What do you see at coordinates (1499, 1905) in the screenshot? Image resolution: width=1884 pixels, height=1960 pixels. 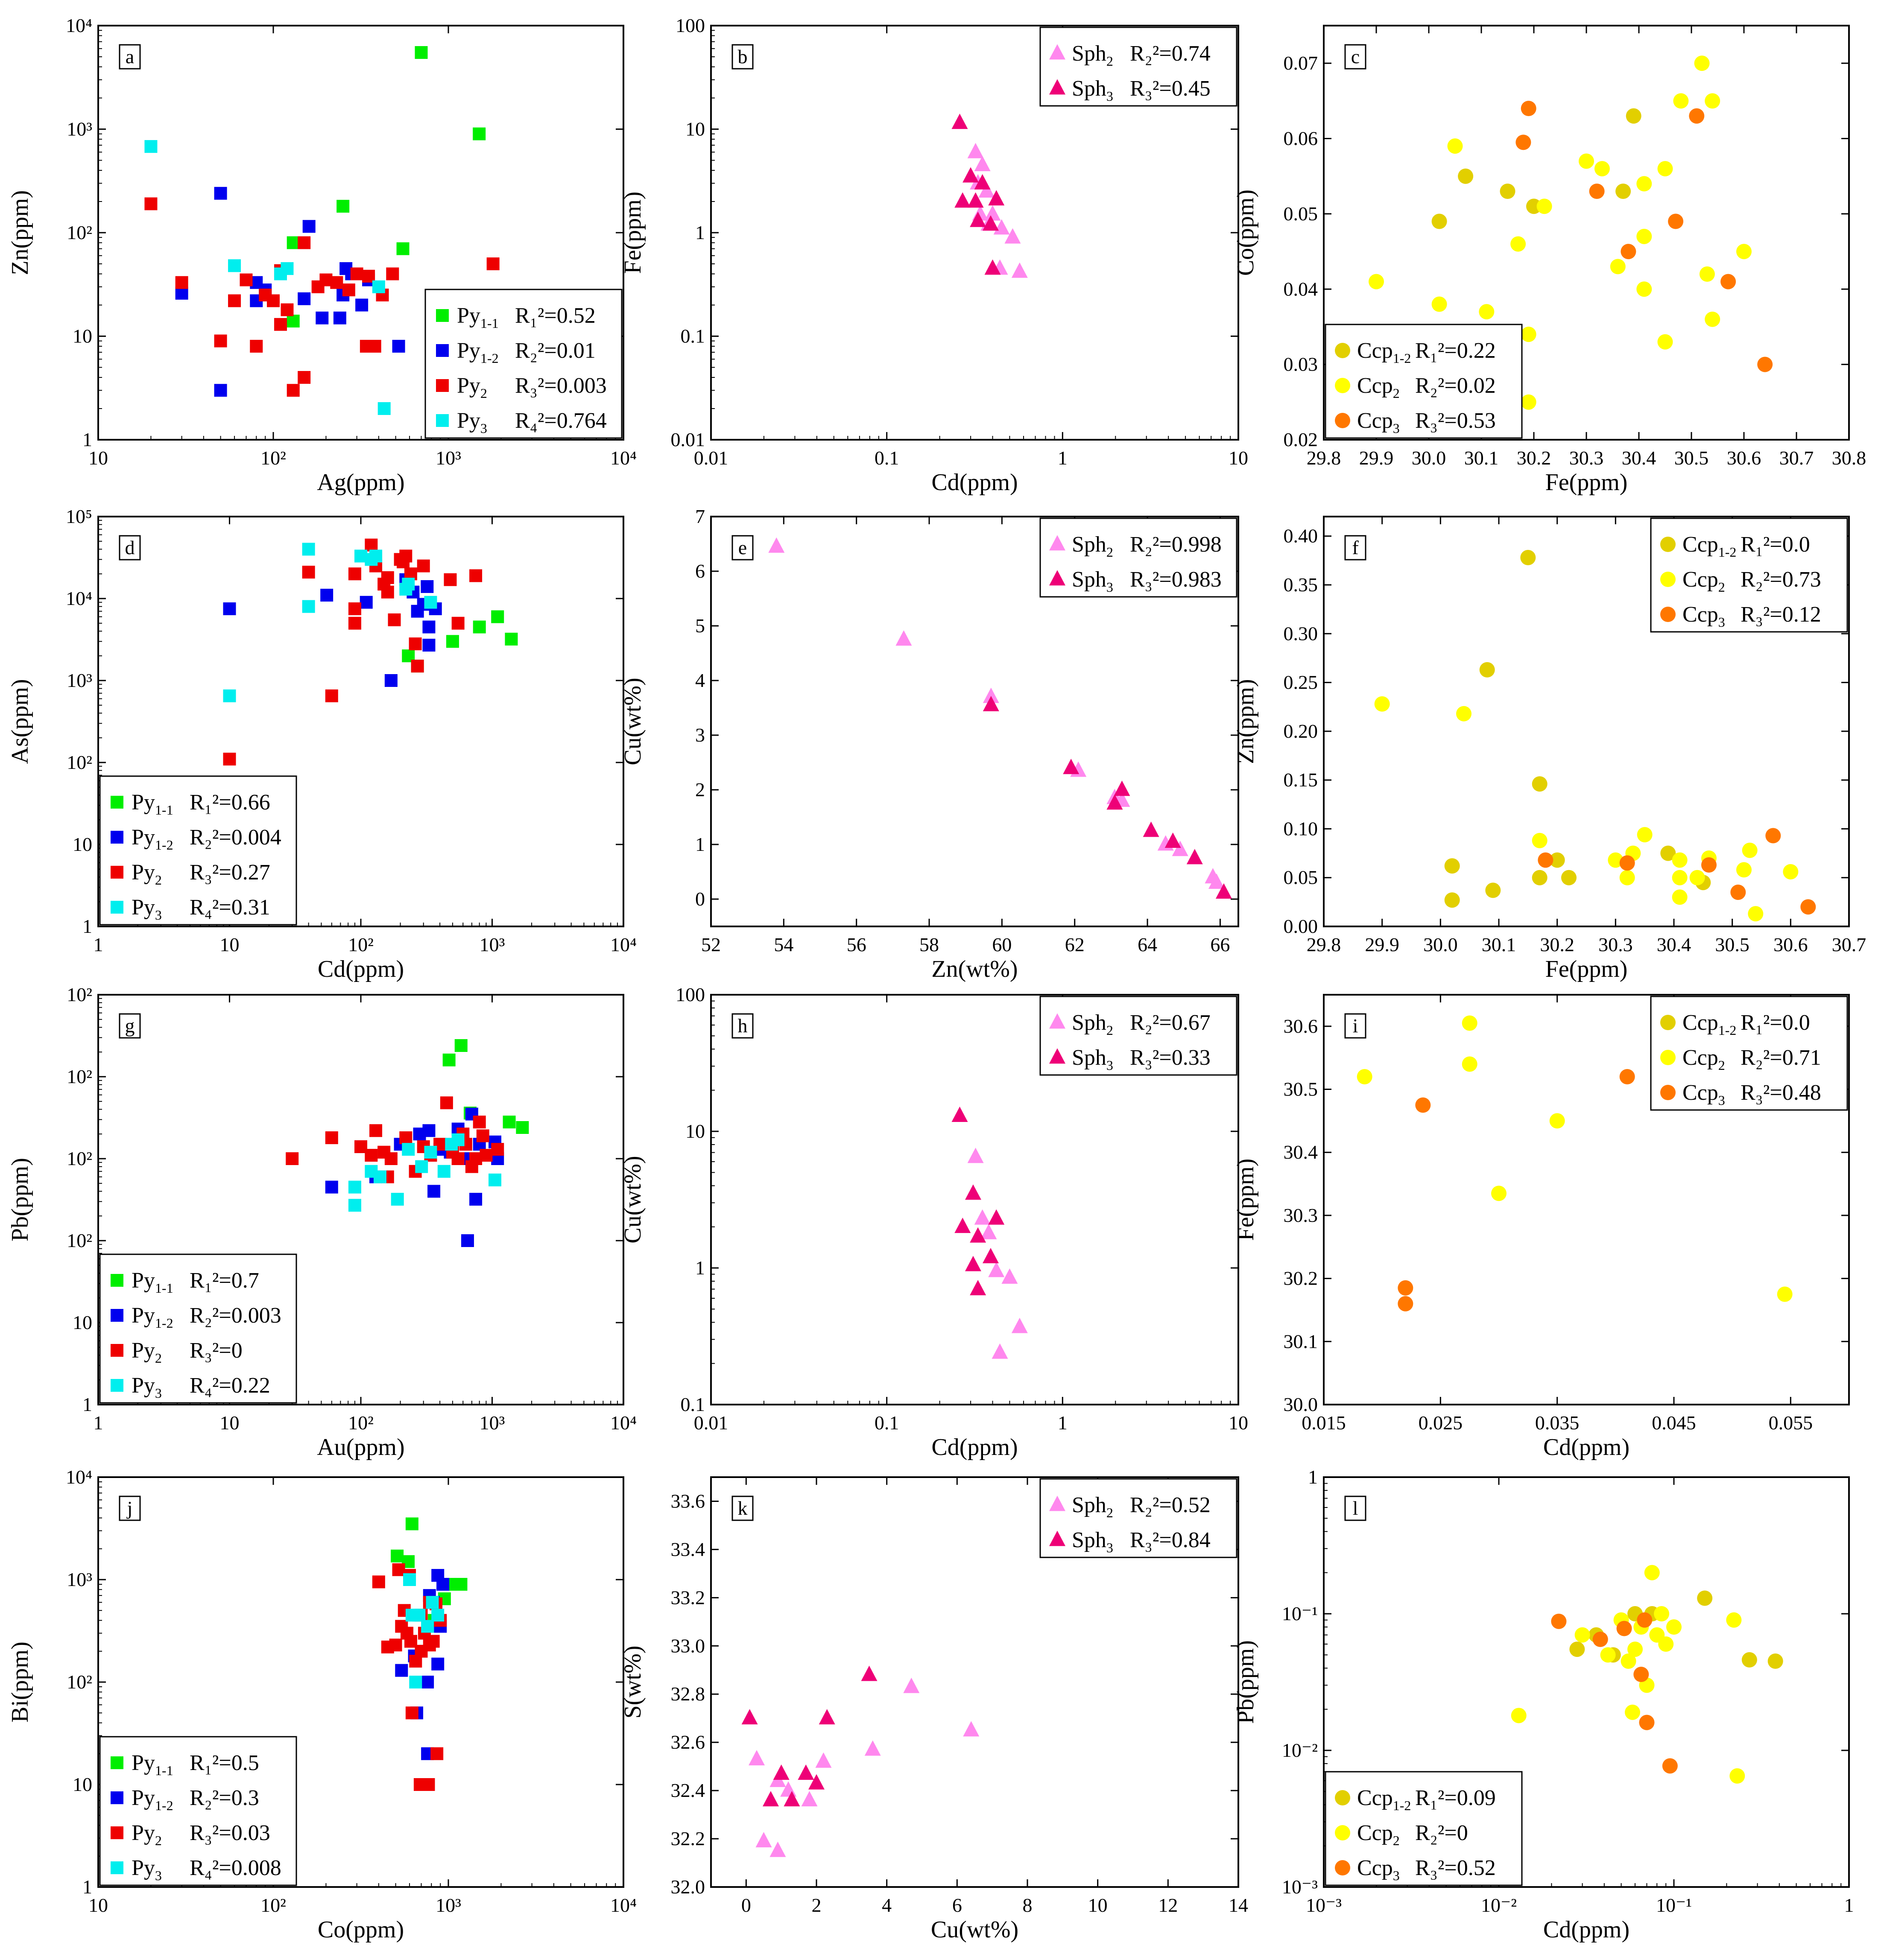 I see `x-tick-label: 10⁻²` at bounding box center [1499, 1905].